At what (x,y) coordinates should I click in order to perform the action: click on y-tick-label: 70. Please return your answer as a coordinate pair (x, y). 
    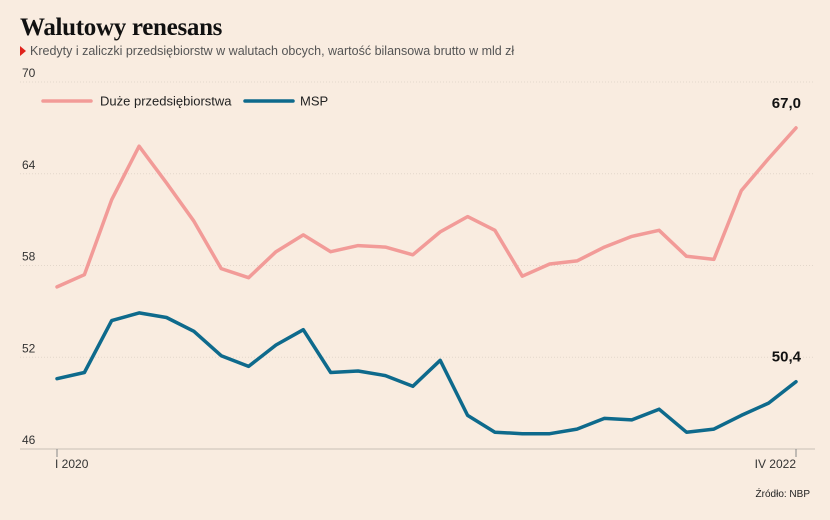
    Looking at the image, I should click on (29, 73).